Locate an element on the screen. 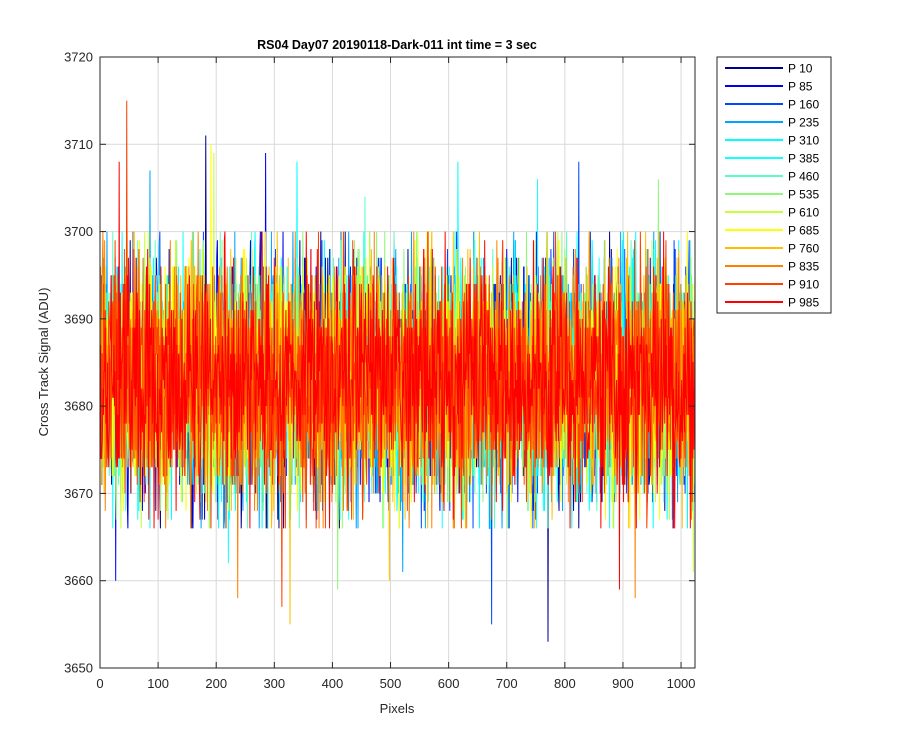 This screenshot has width=900, height=755. legend-label: P 760 is located at coordinates (803, 249).